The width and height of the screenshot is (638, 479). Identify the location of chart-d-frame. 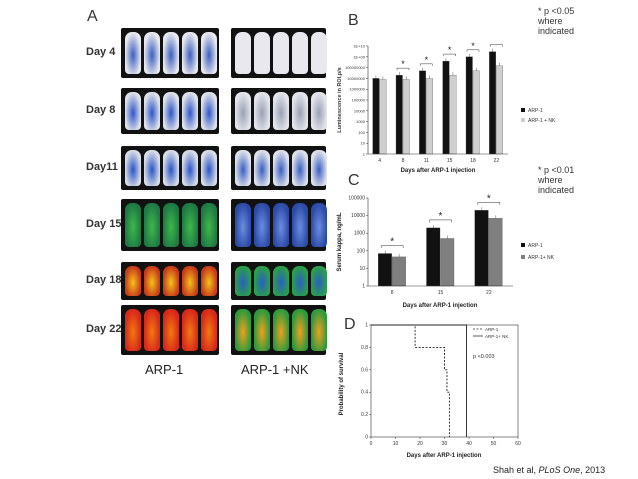
(444, 381).